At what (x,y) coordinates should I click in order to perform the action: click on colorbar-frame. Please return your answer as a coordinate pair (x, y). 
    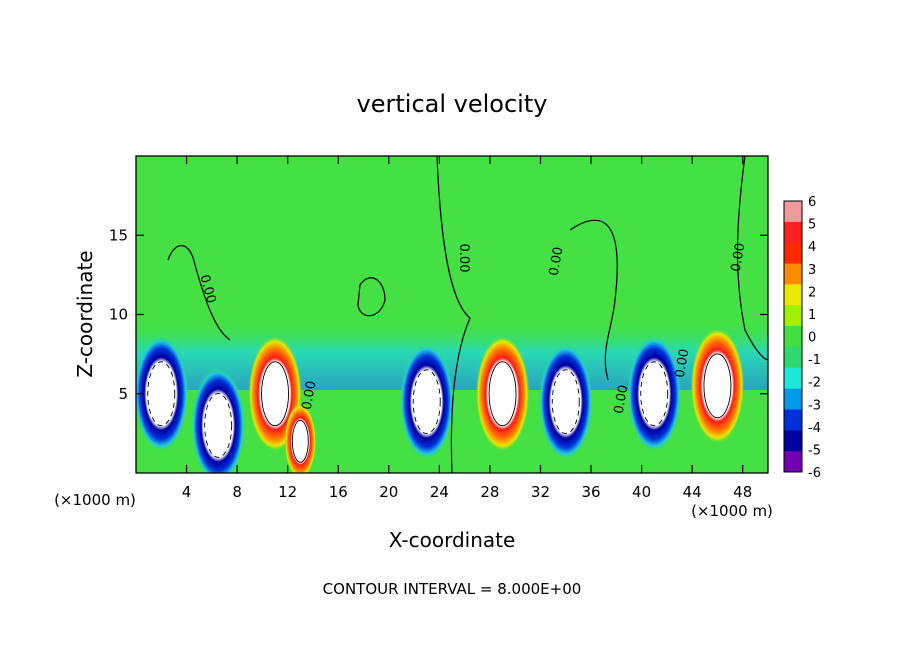
    Looking at the image, I should click on (793, 336).